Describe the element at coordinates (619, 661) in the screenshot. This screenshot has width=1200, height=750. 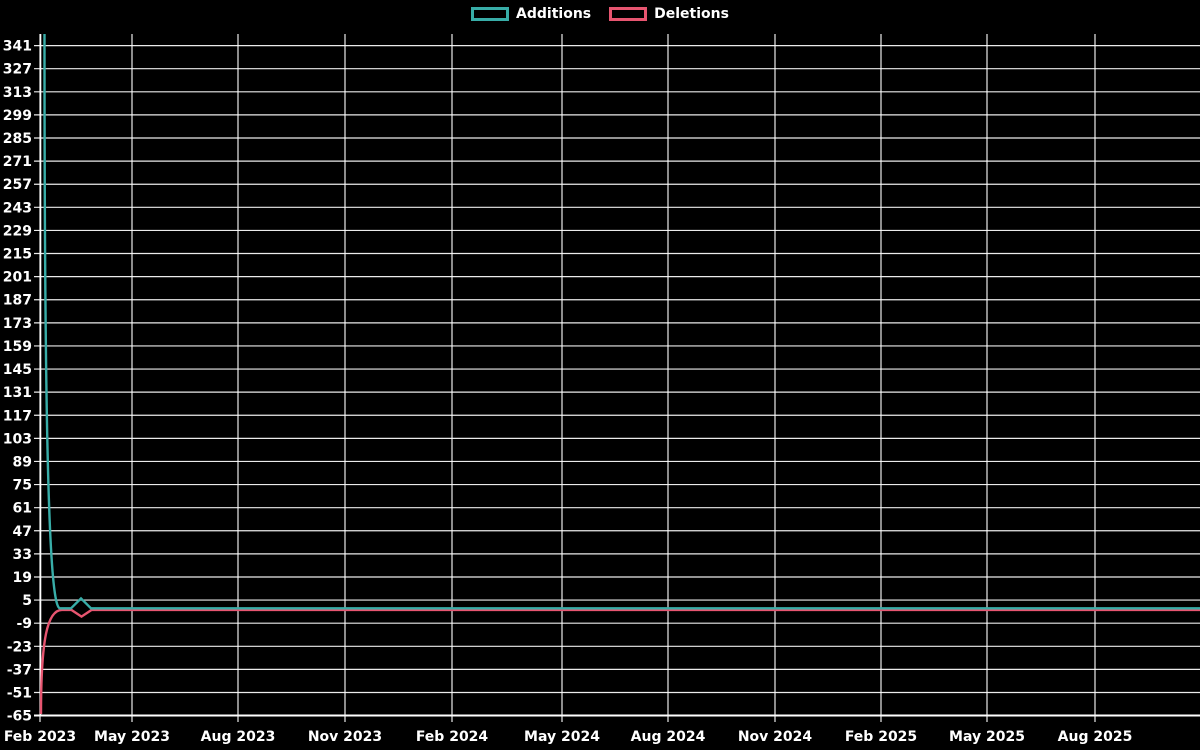
I see `series-line-deletions` at that location.